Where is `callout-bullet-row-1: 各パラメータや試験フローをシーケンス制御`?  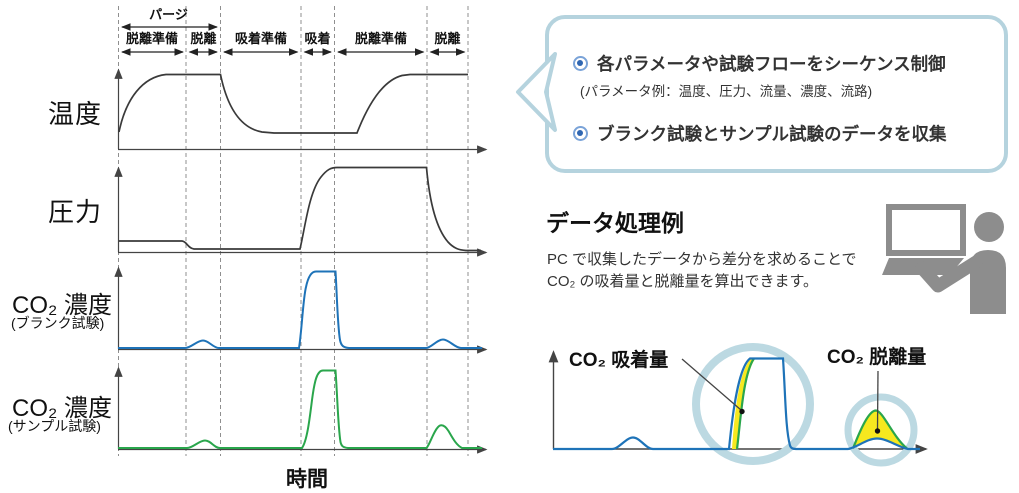 callout-bullet-row-1: 各パラメータや試験フローをシーケンス制御 is located at coordinates (759, 63).